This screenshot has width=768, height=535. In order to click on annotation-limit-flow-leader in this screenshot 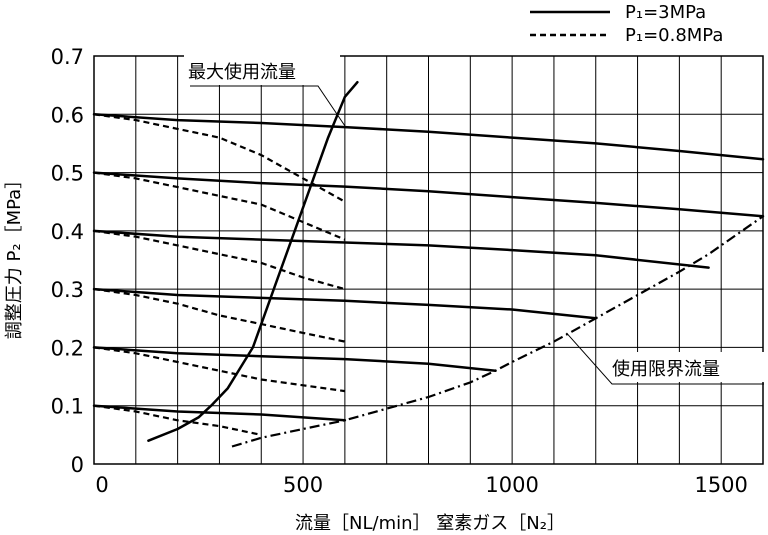, I will do `click(665, 358)`.